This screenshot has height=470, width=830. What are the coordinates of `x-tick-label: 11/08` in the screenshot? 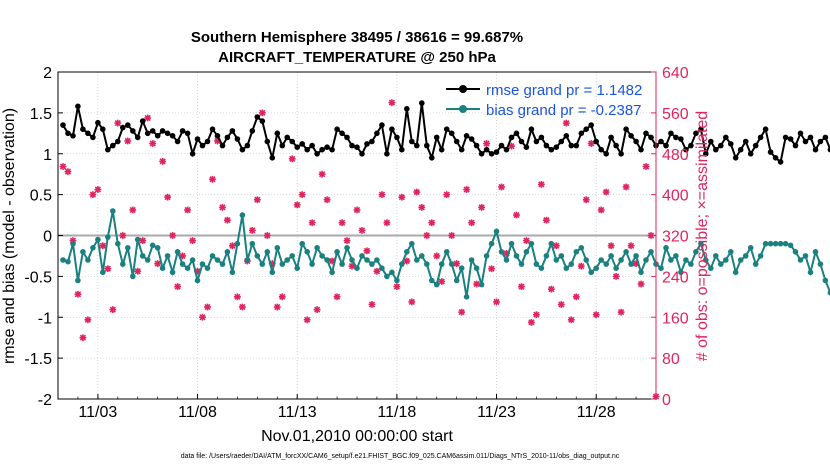 It's located at (197, 412).